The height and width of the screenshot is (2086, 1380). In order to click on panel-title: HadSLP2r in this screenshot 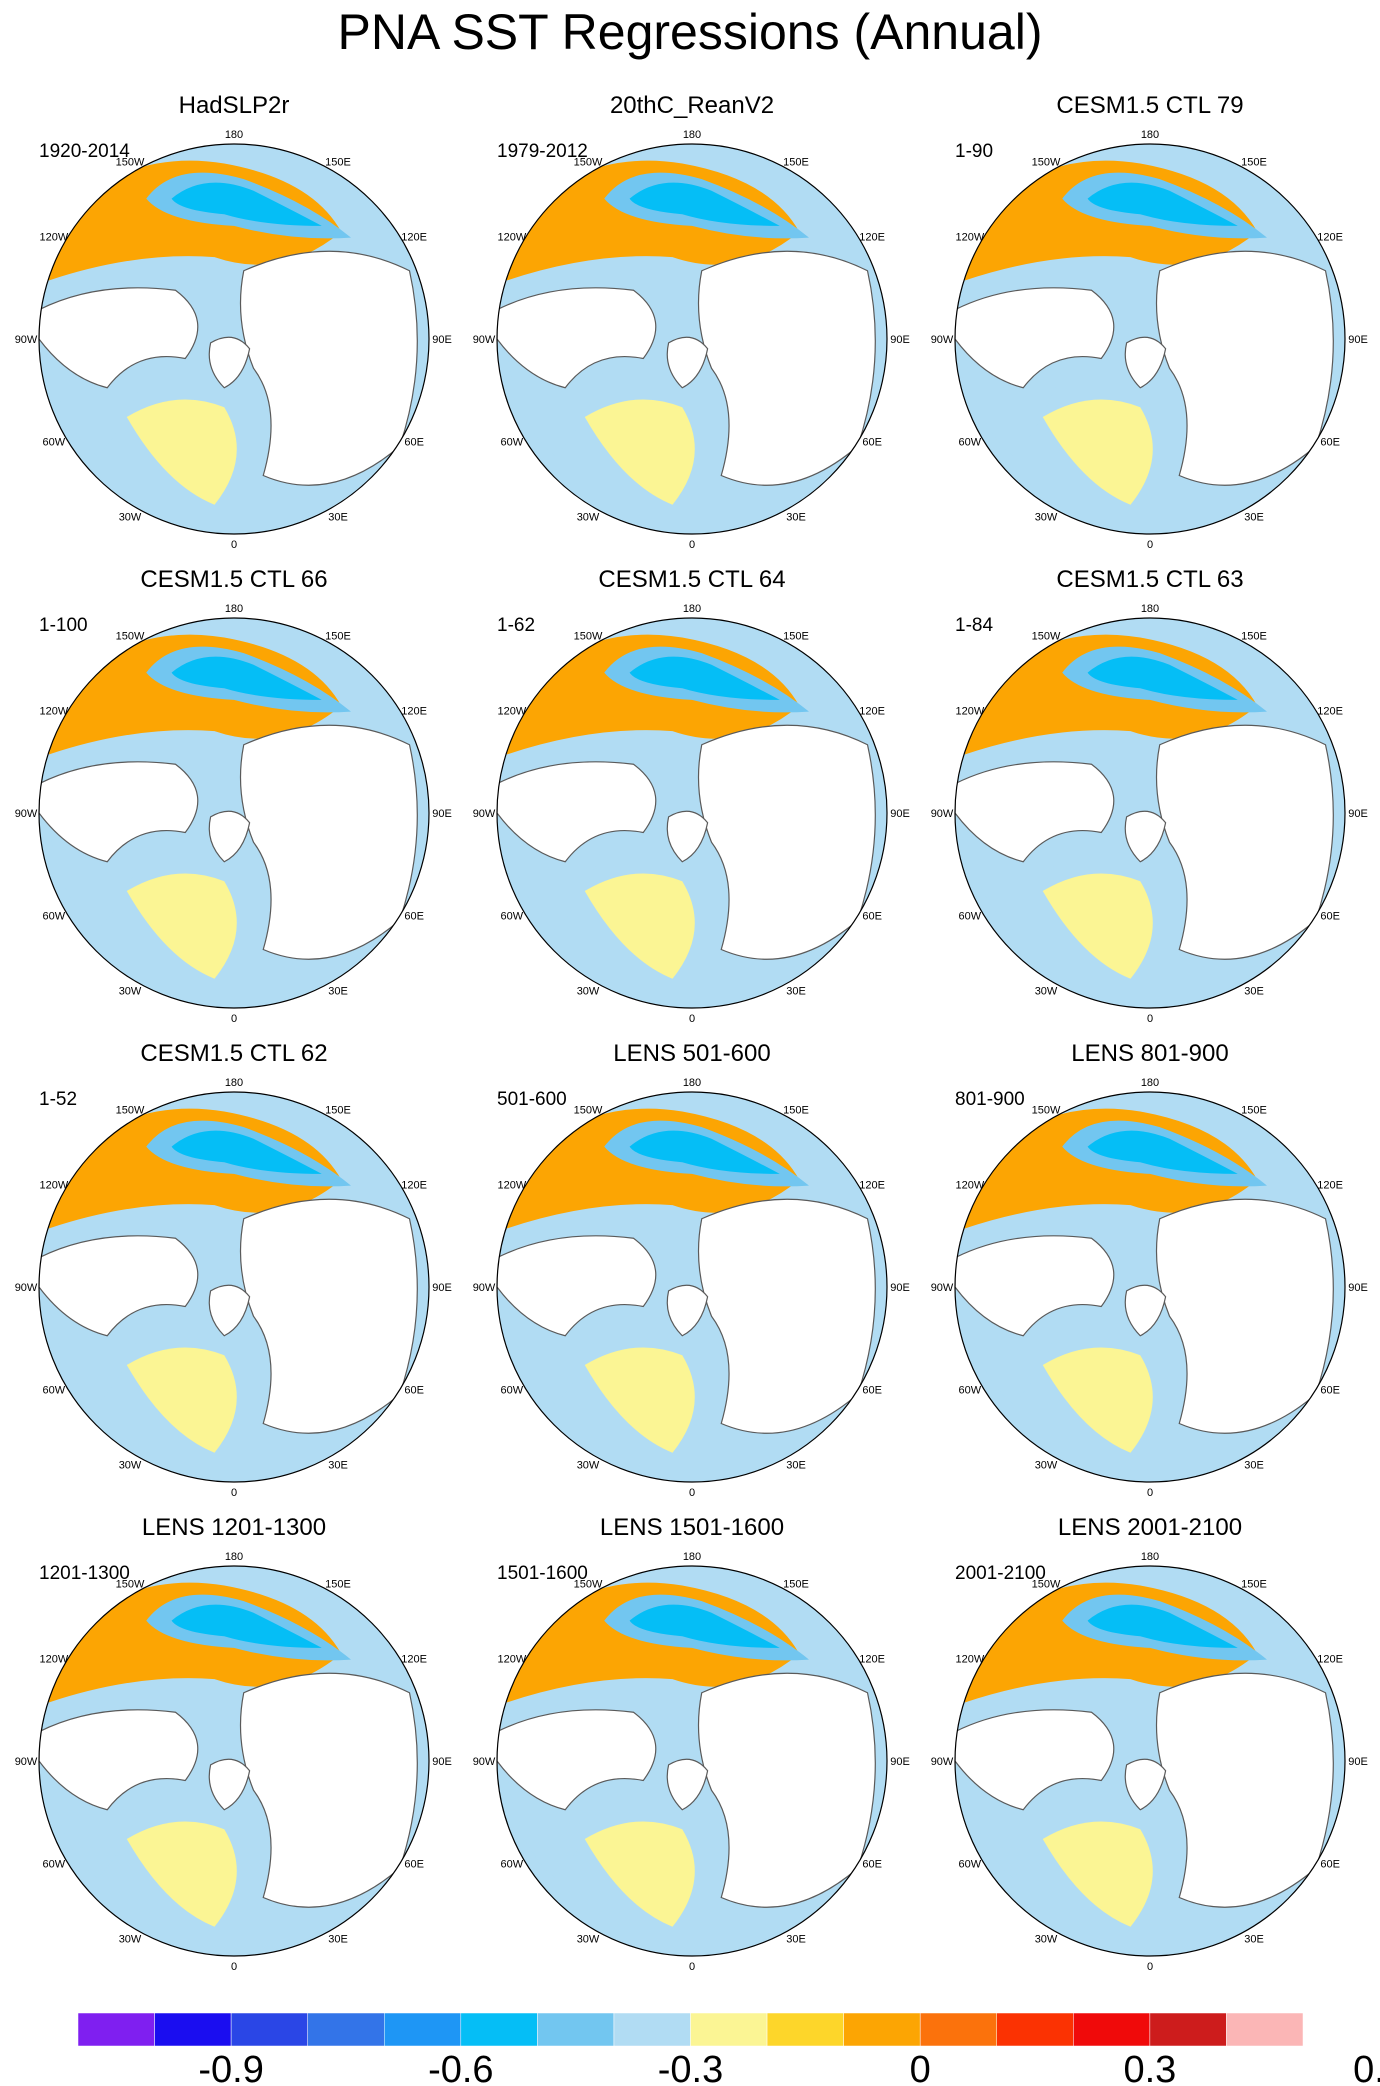, I will do `click(234, 105)`.